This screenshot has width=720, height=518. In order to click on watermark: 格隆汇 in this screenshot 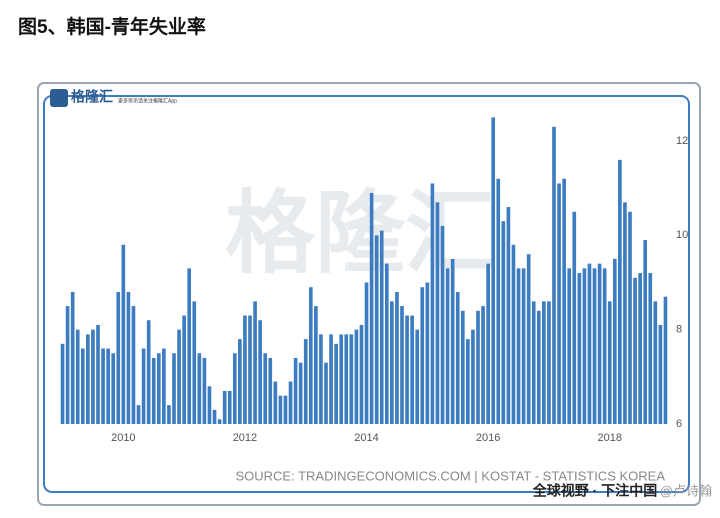, I will do `click(360, 234)`.